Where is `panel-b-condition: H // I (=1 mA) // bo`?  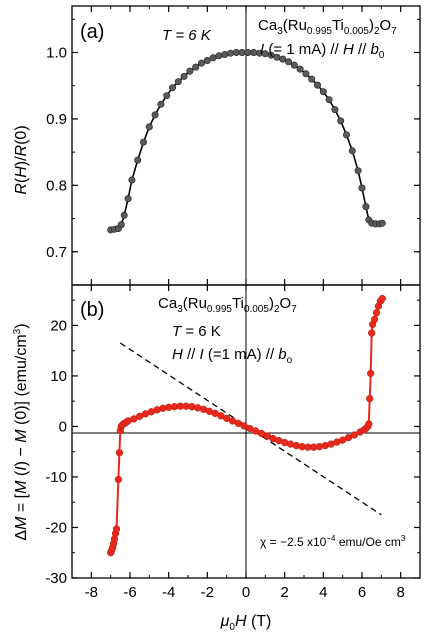 panel-b-condition: H // I (=1 mA) // bo is located at coordinates (232, 356).